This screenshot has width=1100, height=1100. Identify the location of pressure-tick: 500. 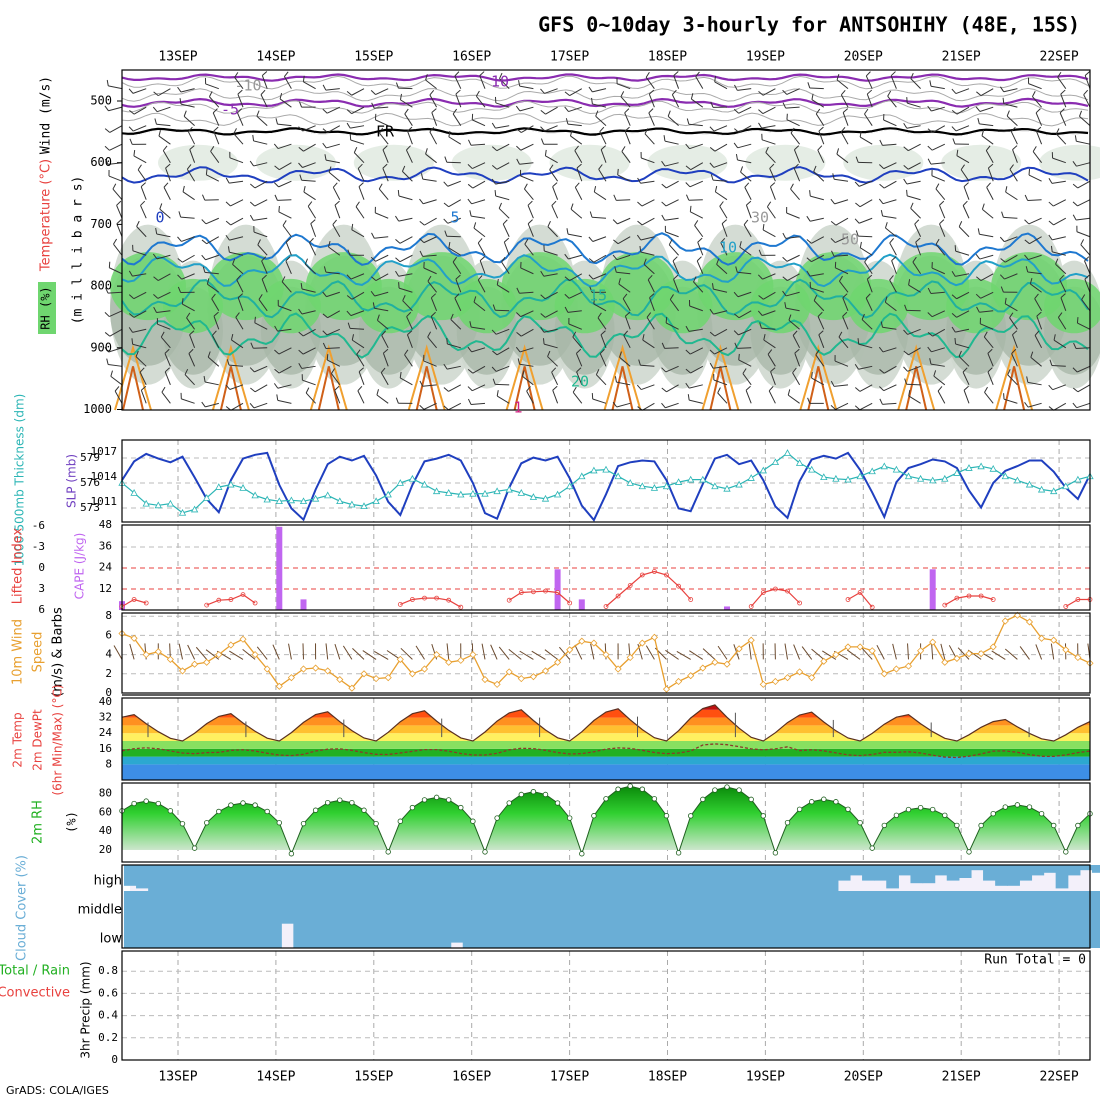
(101, 101).